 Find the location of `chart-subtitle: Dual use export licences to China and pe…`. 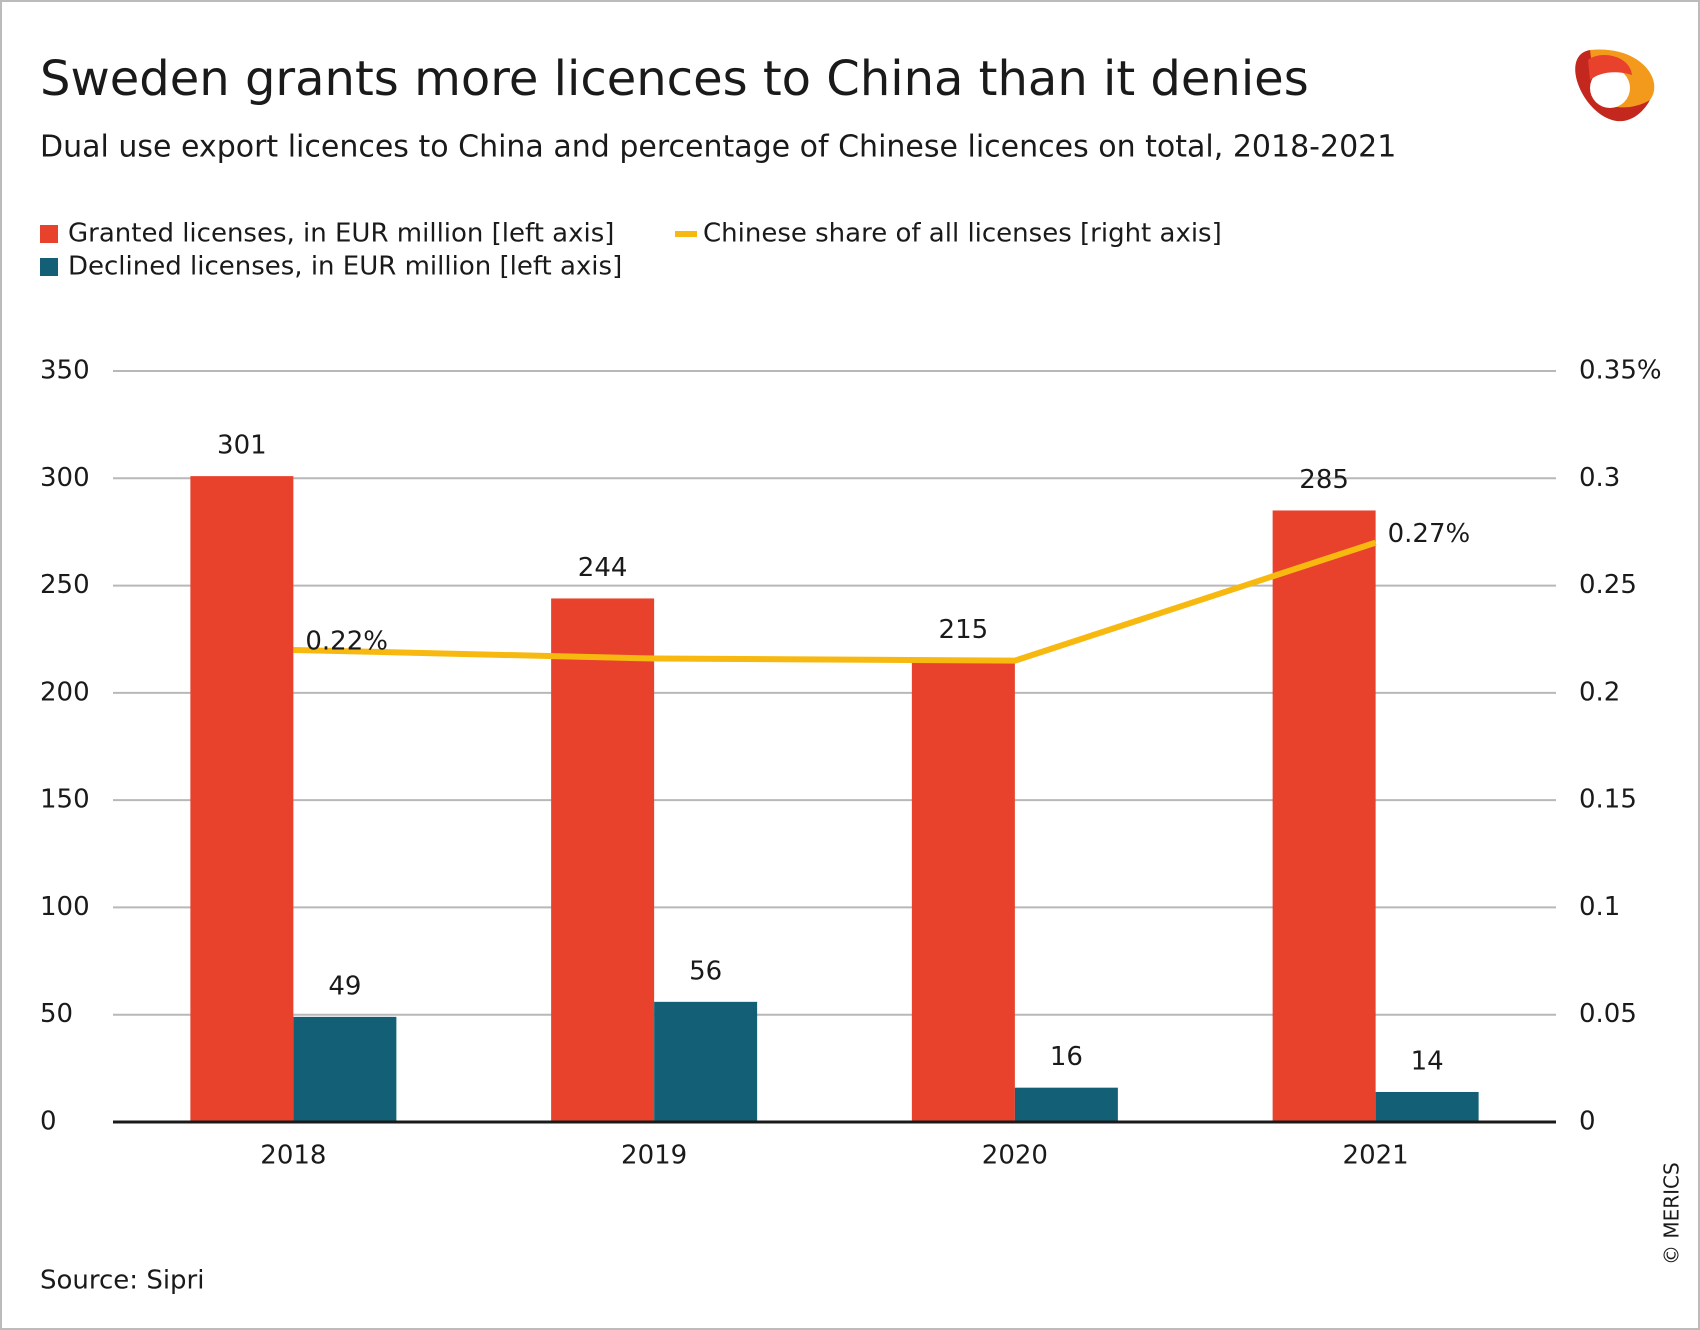

chart-subtitle: Dual use export licences to China and pe… is located at coordinates (718, 147).